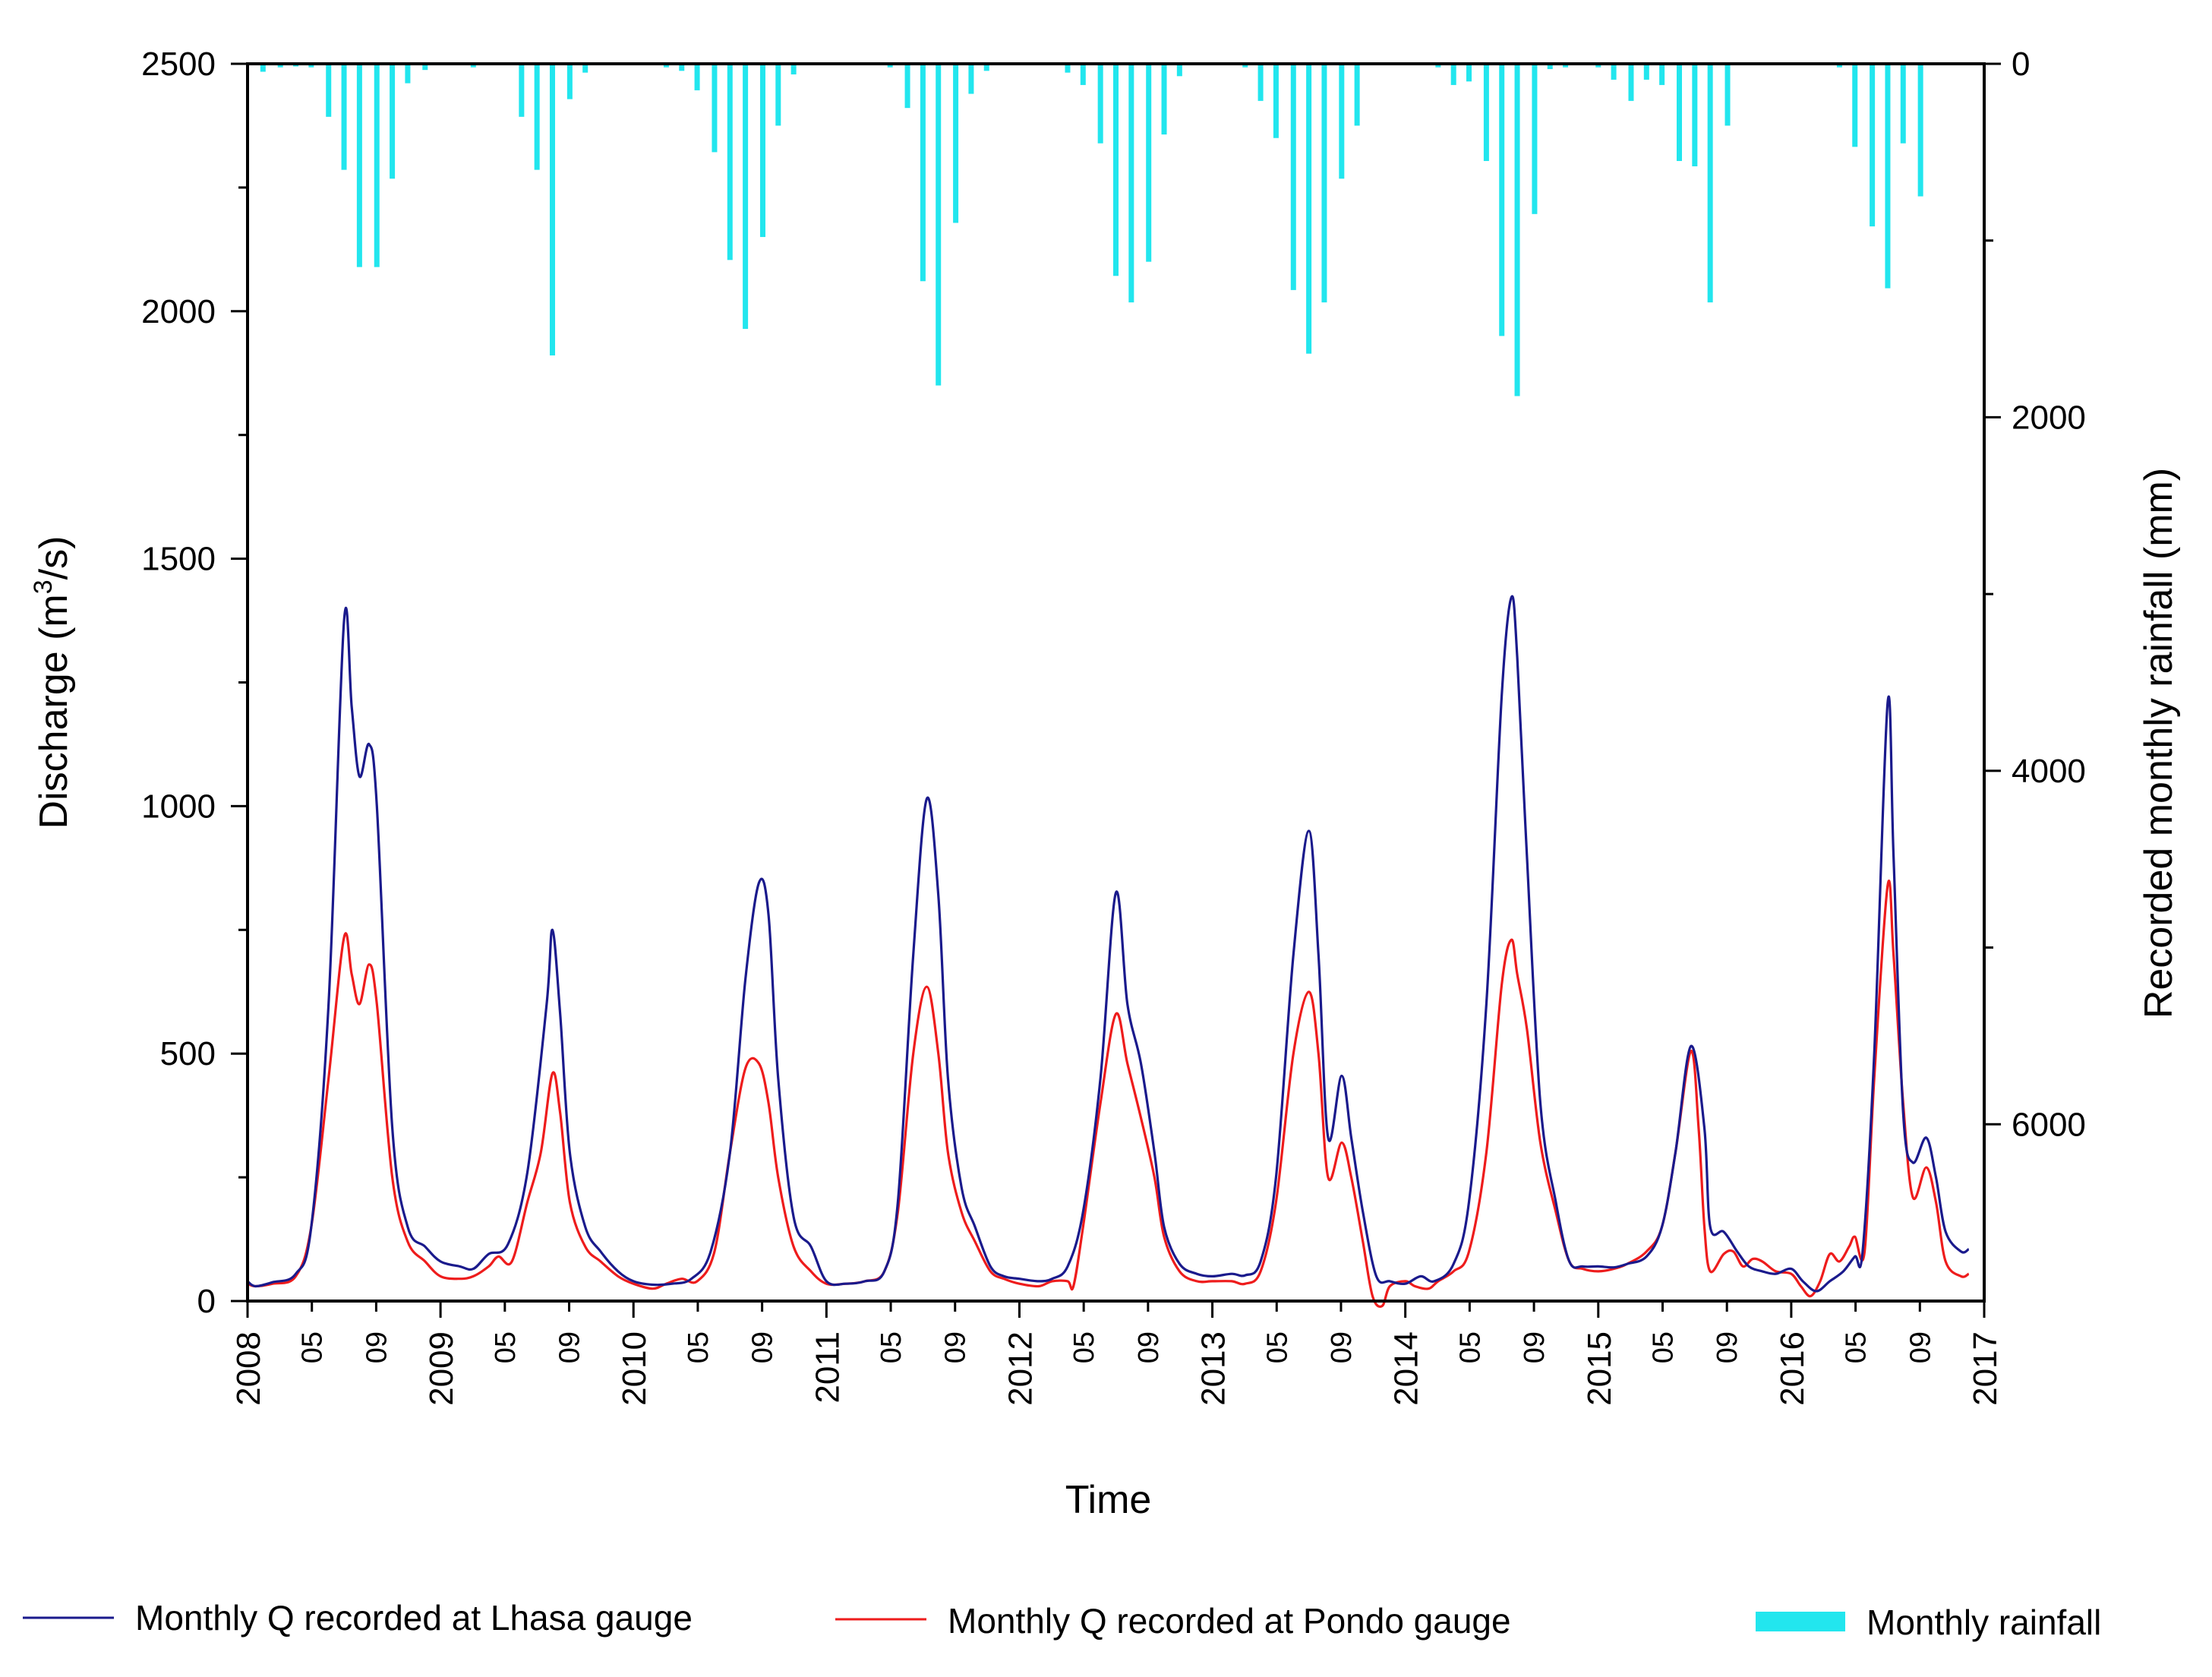 The height and width of the screenshot is (1677, 2212). Describe the element at coordinates (178, 64) in the screenshot. I see `left-tick-label: 2500` at that location.